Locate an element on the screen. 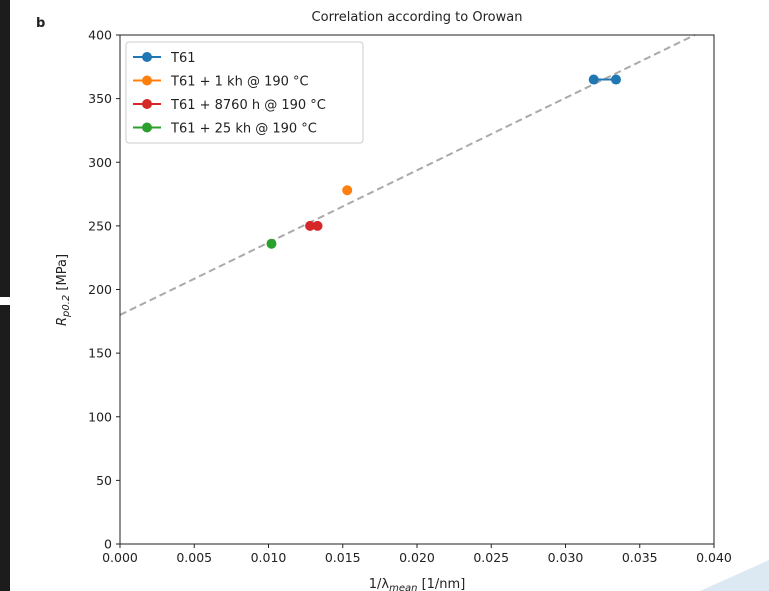 Image resolution: width=769 pixels, height=591 pixels. y-label-part: [MPa] is located at coordinates (62, 274).